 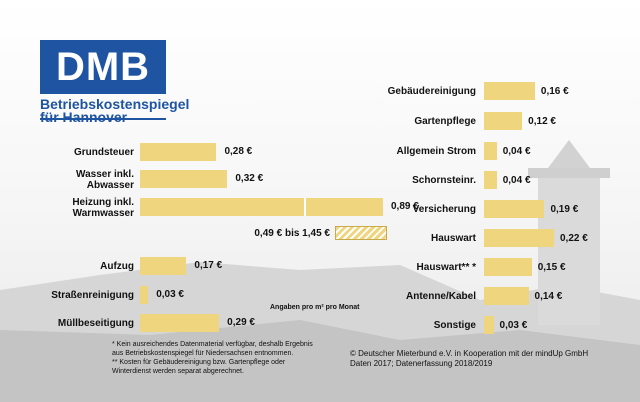 What do you see at coordinates (444, 180) in the screenshot?
I see `category-label: Schornsteinr.` at bounding box center [444, 180].